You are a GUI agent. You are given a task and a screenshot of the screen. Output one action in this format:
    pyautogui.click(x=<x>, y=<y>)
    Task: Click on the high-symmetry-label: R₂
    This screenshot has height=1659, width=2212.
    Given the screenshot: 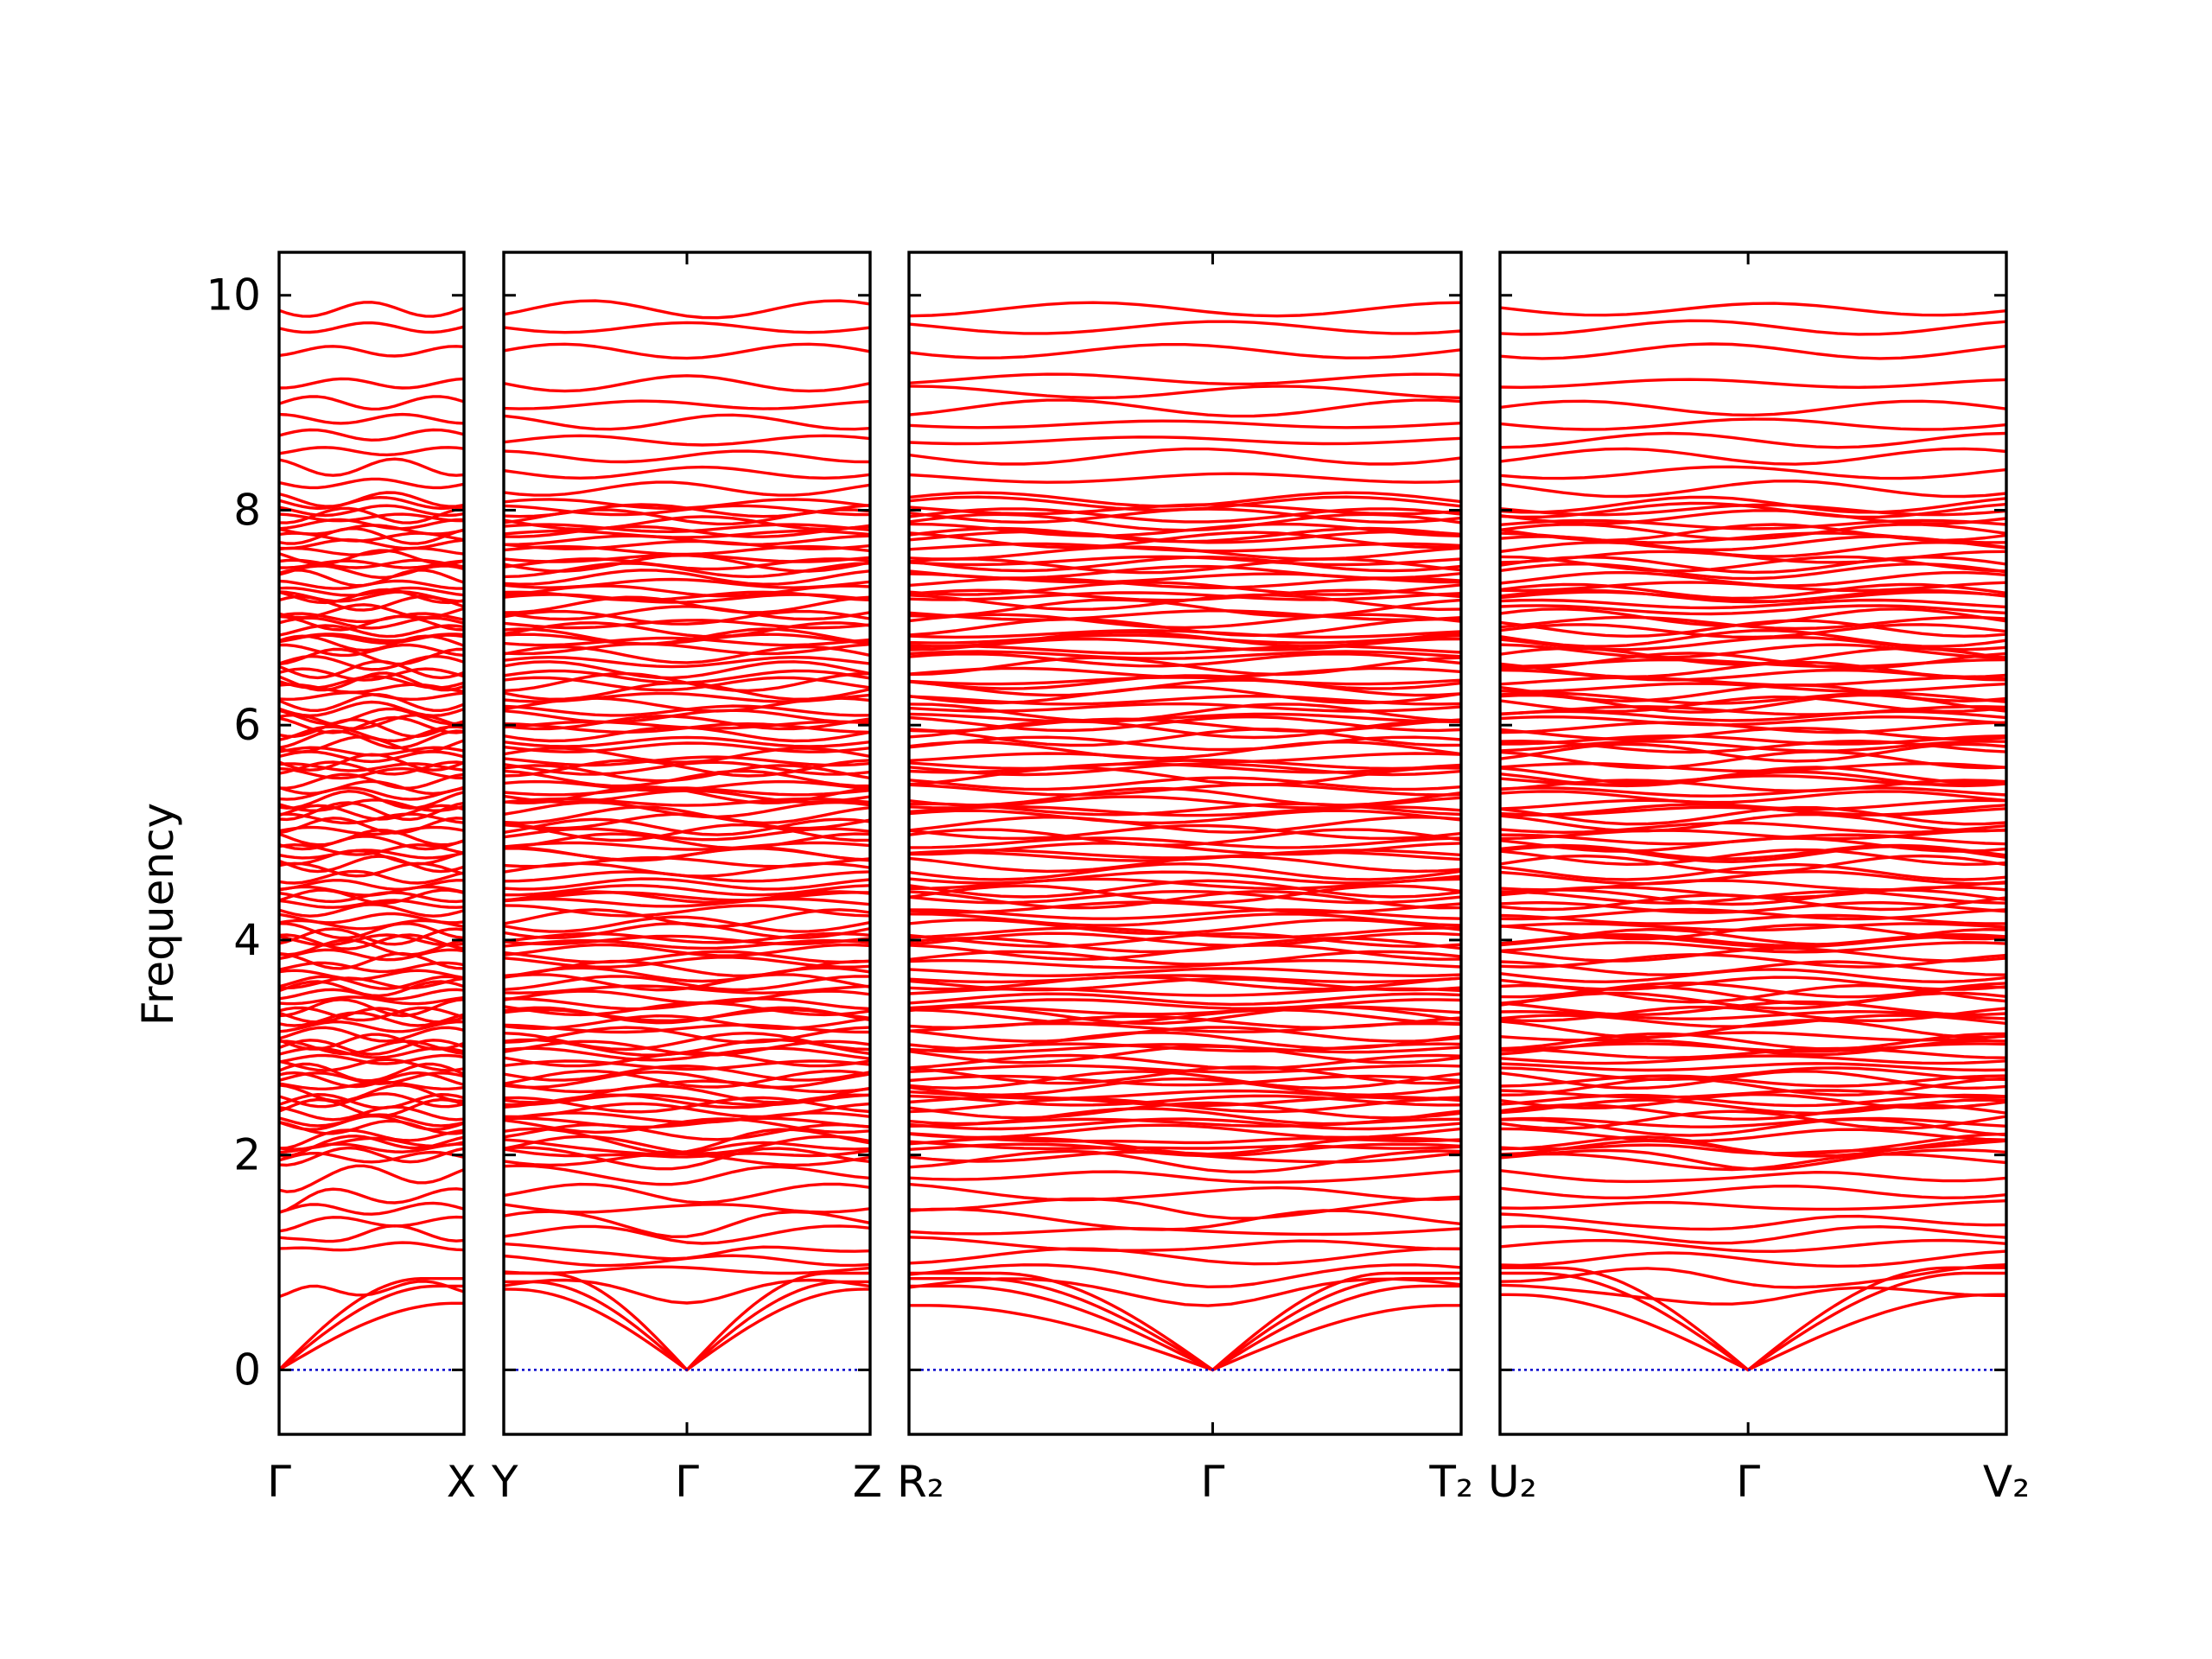 What is the action you would take?
    pyautogui.click(x=920, y=1482)
    